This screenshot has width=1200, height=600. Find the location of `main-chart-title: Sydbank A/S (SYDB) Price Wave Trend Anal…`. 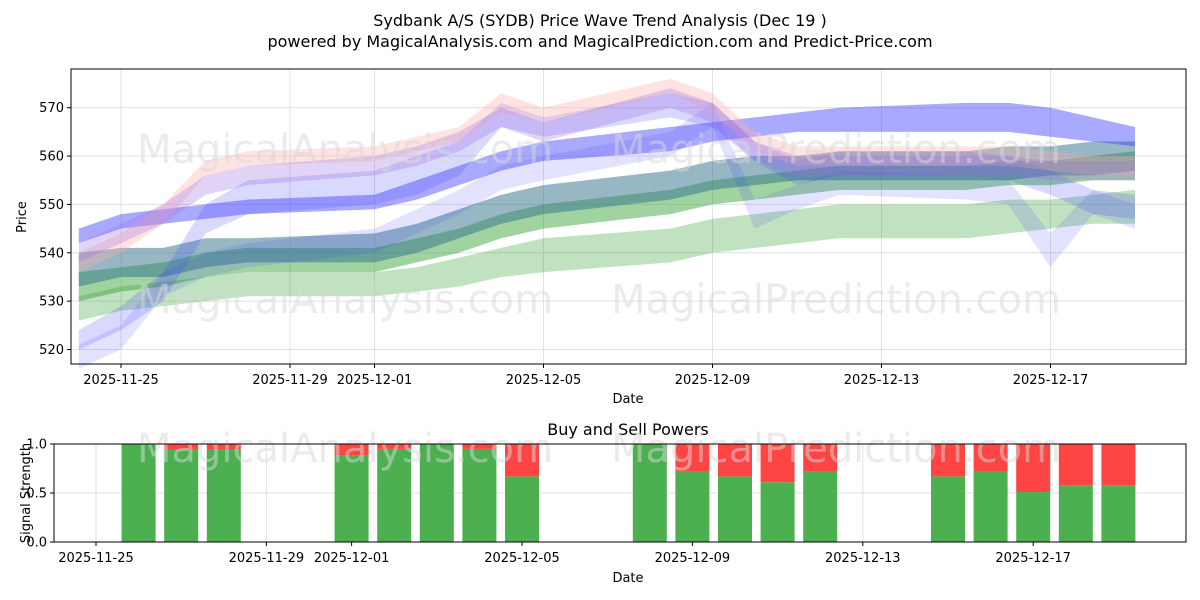

main-chart-title: Sydbank A/S (SYDB) Price Wave Trend Anal… is located at coordinates (600, 20).